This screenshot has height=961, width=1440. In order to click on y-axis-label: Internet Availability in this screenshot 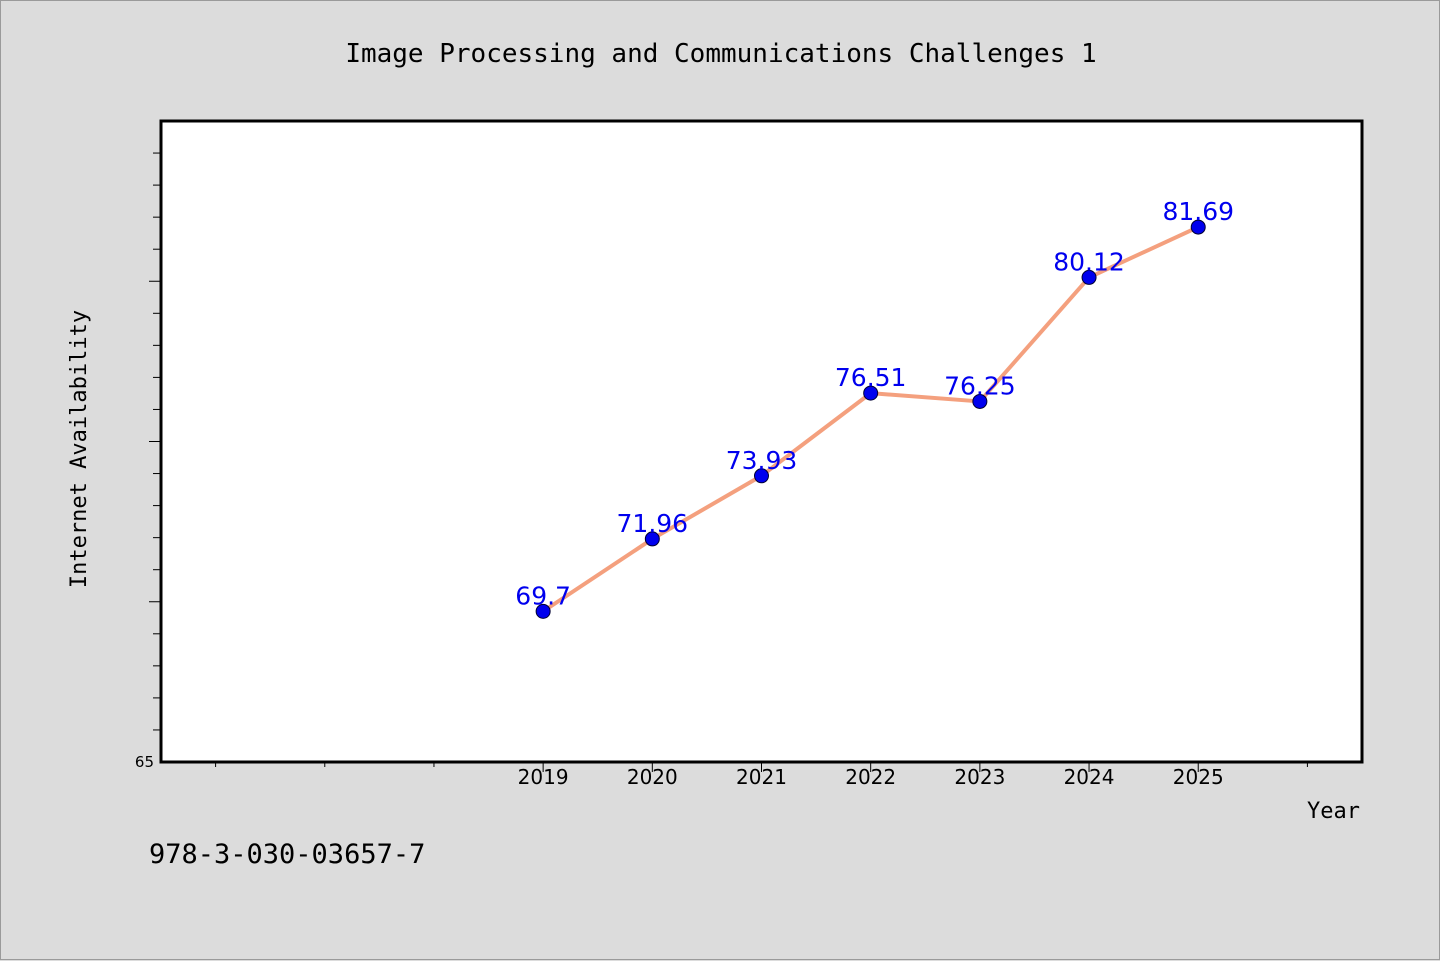, I will do `click(79, 449)`.